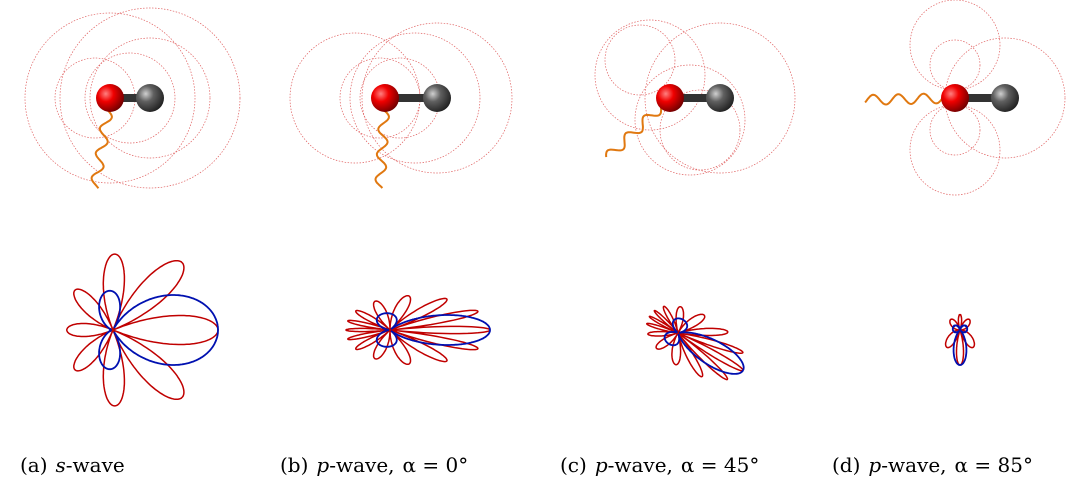  What do you see at coordinates (846, 465) in the screenshot?
I see `caption-label: (d)` at bounding box center [846, 465].